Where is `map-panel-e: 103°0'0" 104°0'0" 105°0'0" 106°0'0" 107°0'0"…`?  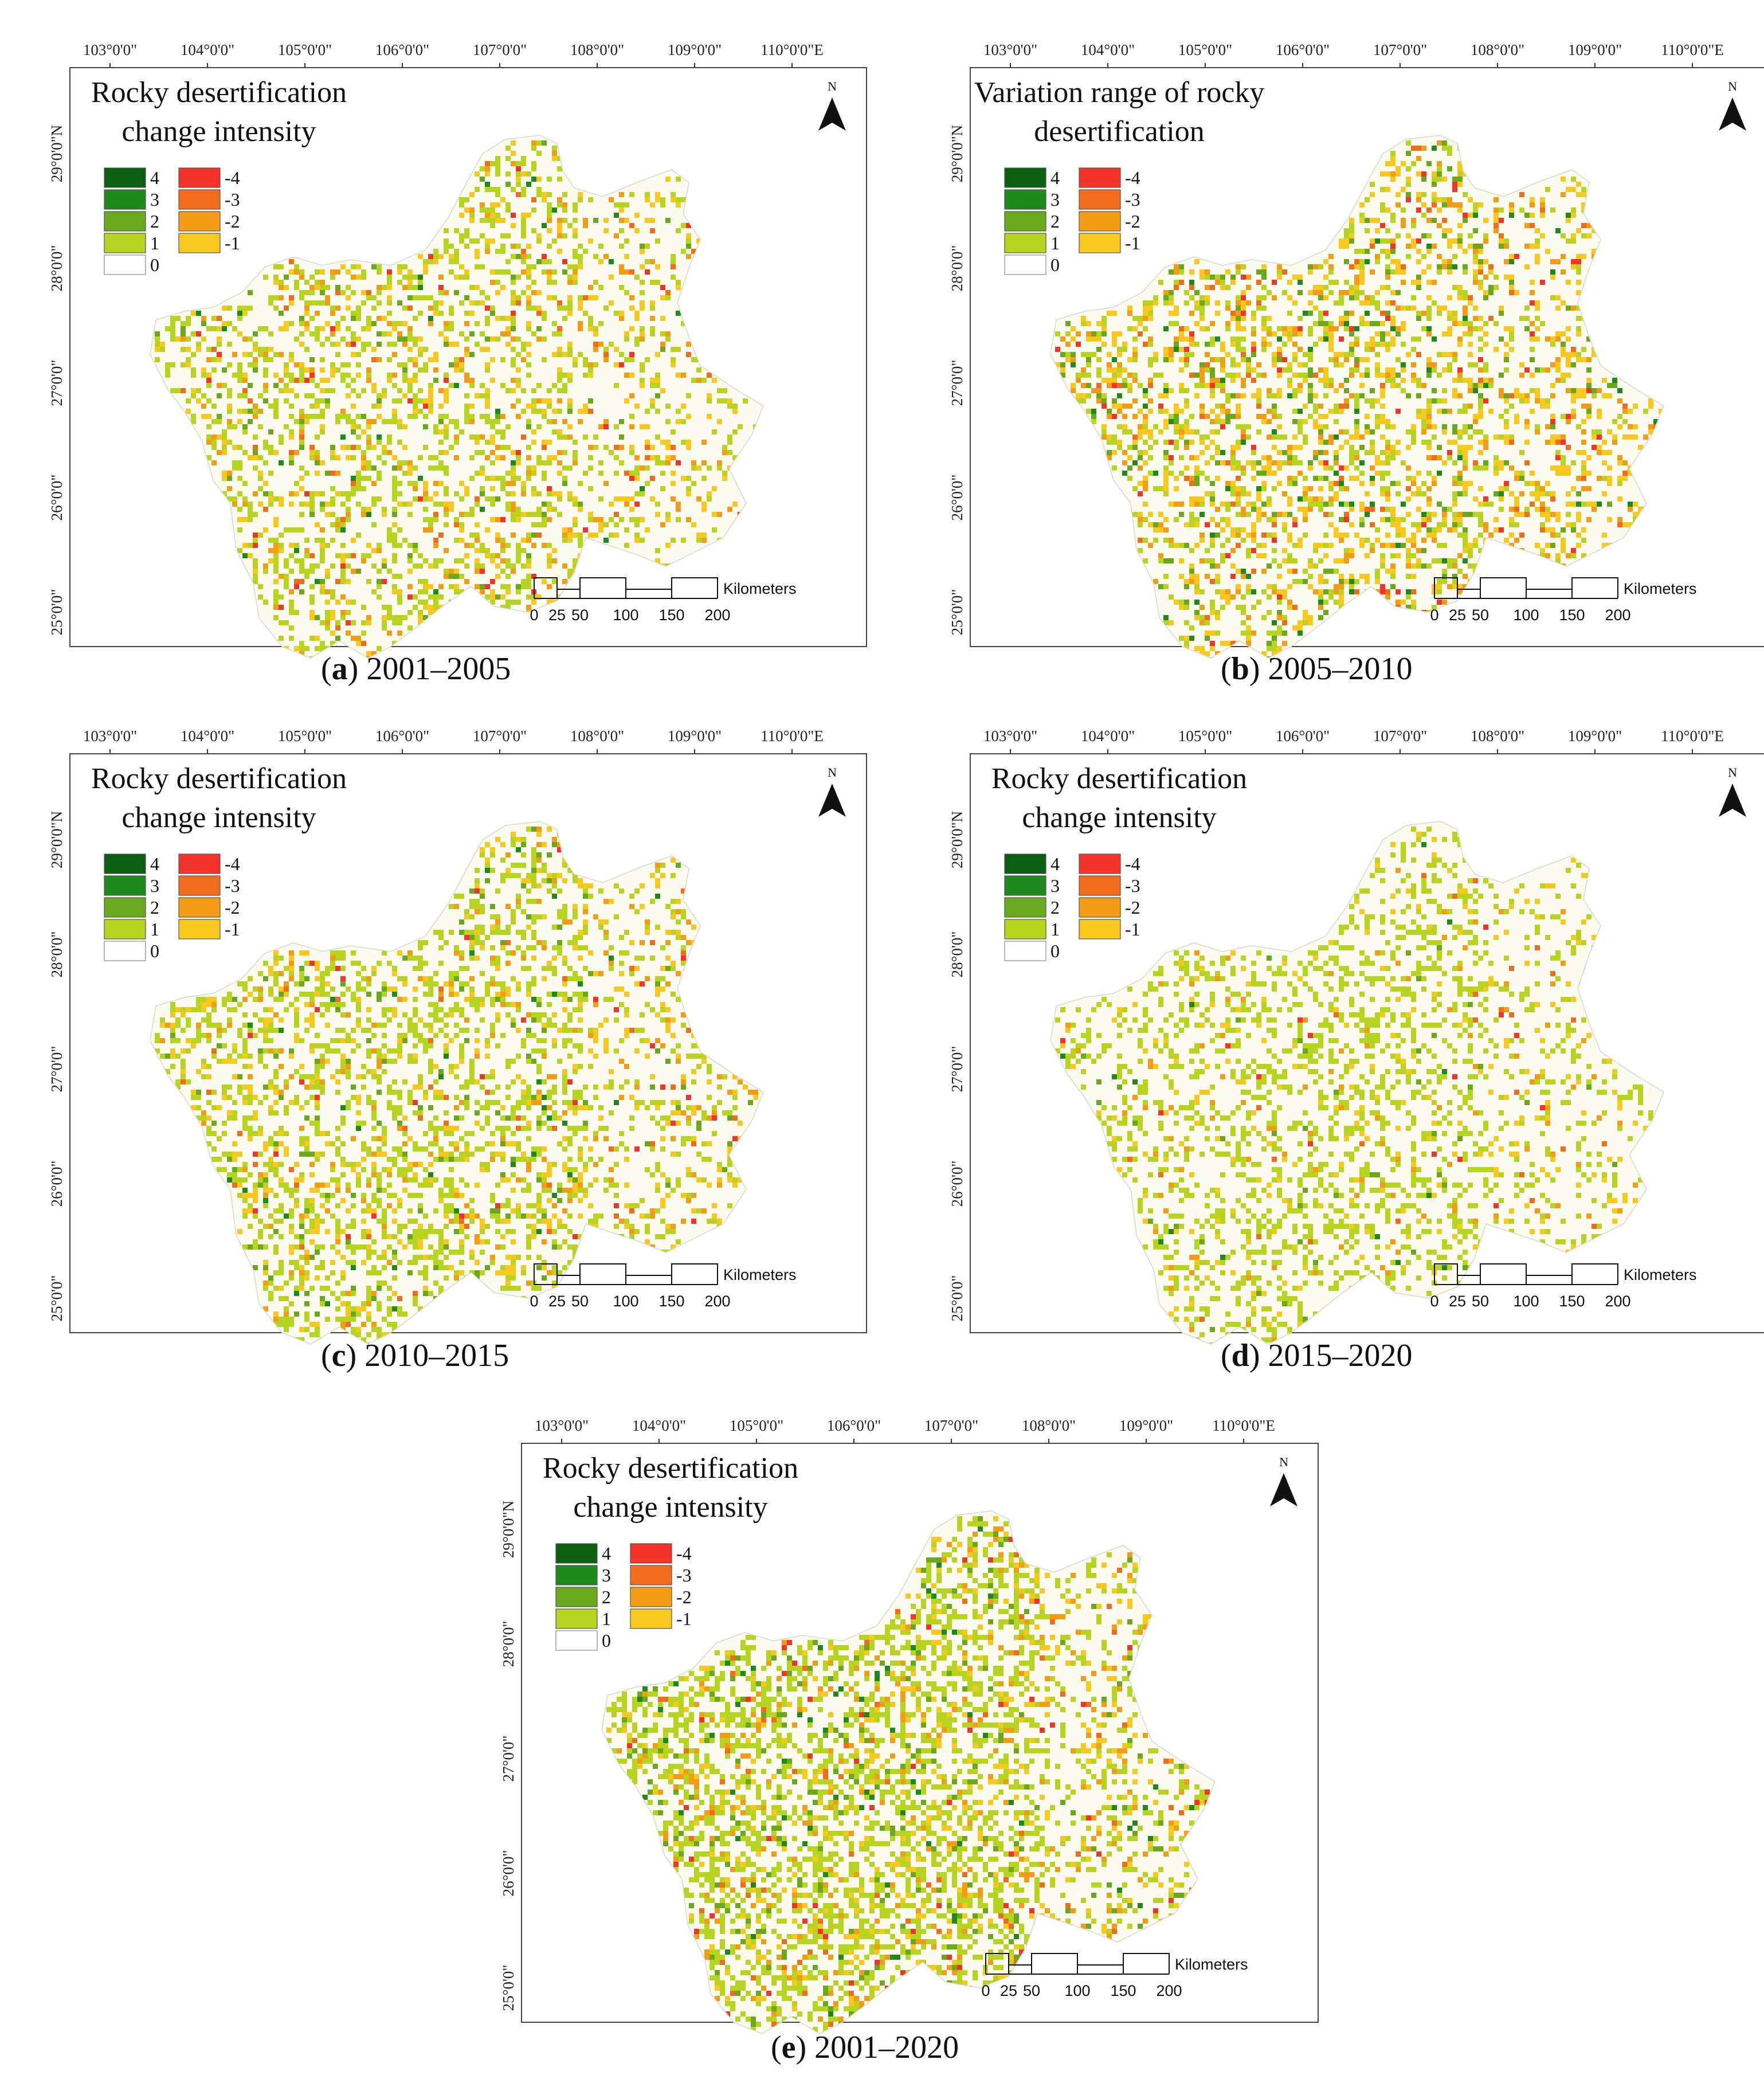 map-panel-e: 103°0'0" 104°0'0" 105°0'0" 106°0'0" 107°0'0"… is located at coordinates (909, 1733).